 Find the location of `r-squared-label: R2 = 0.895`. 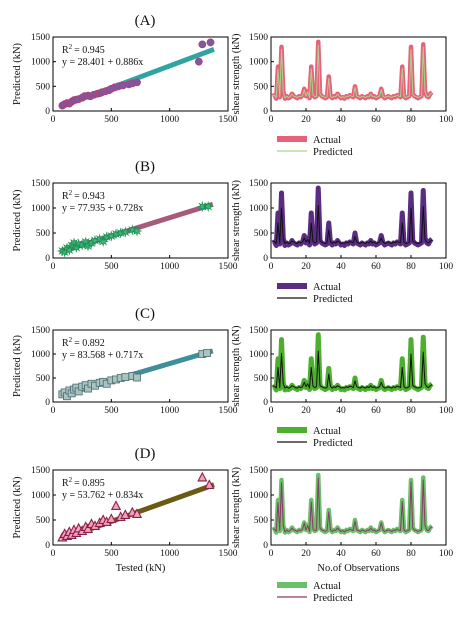

r-squared-label: R2 = 0.895 is located at coordinates (83, 482).